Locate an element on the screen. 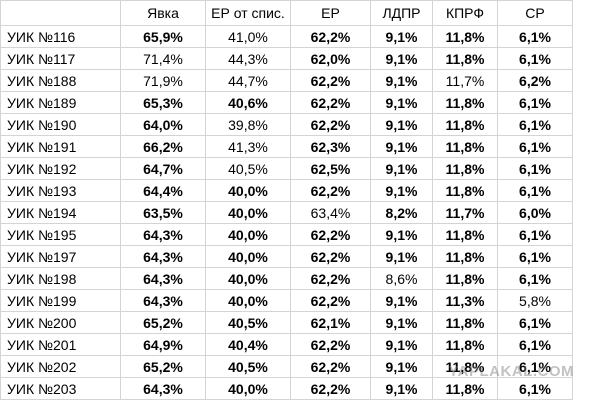  cell-value: 8,6% is located at coordinates (401, 278).